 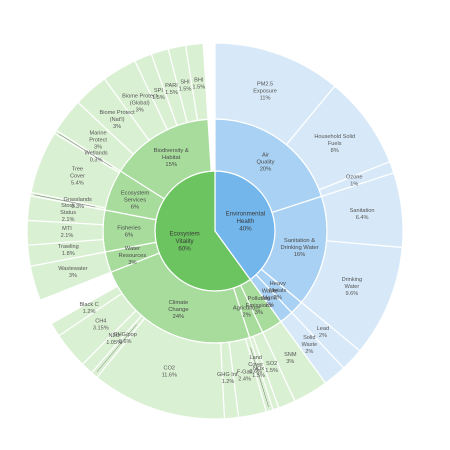 What do you see at coordinates (68, 250) in the screenshot?
I see `label-trawling: Trawling 1.8%` at bounding box center [68, 250].